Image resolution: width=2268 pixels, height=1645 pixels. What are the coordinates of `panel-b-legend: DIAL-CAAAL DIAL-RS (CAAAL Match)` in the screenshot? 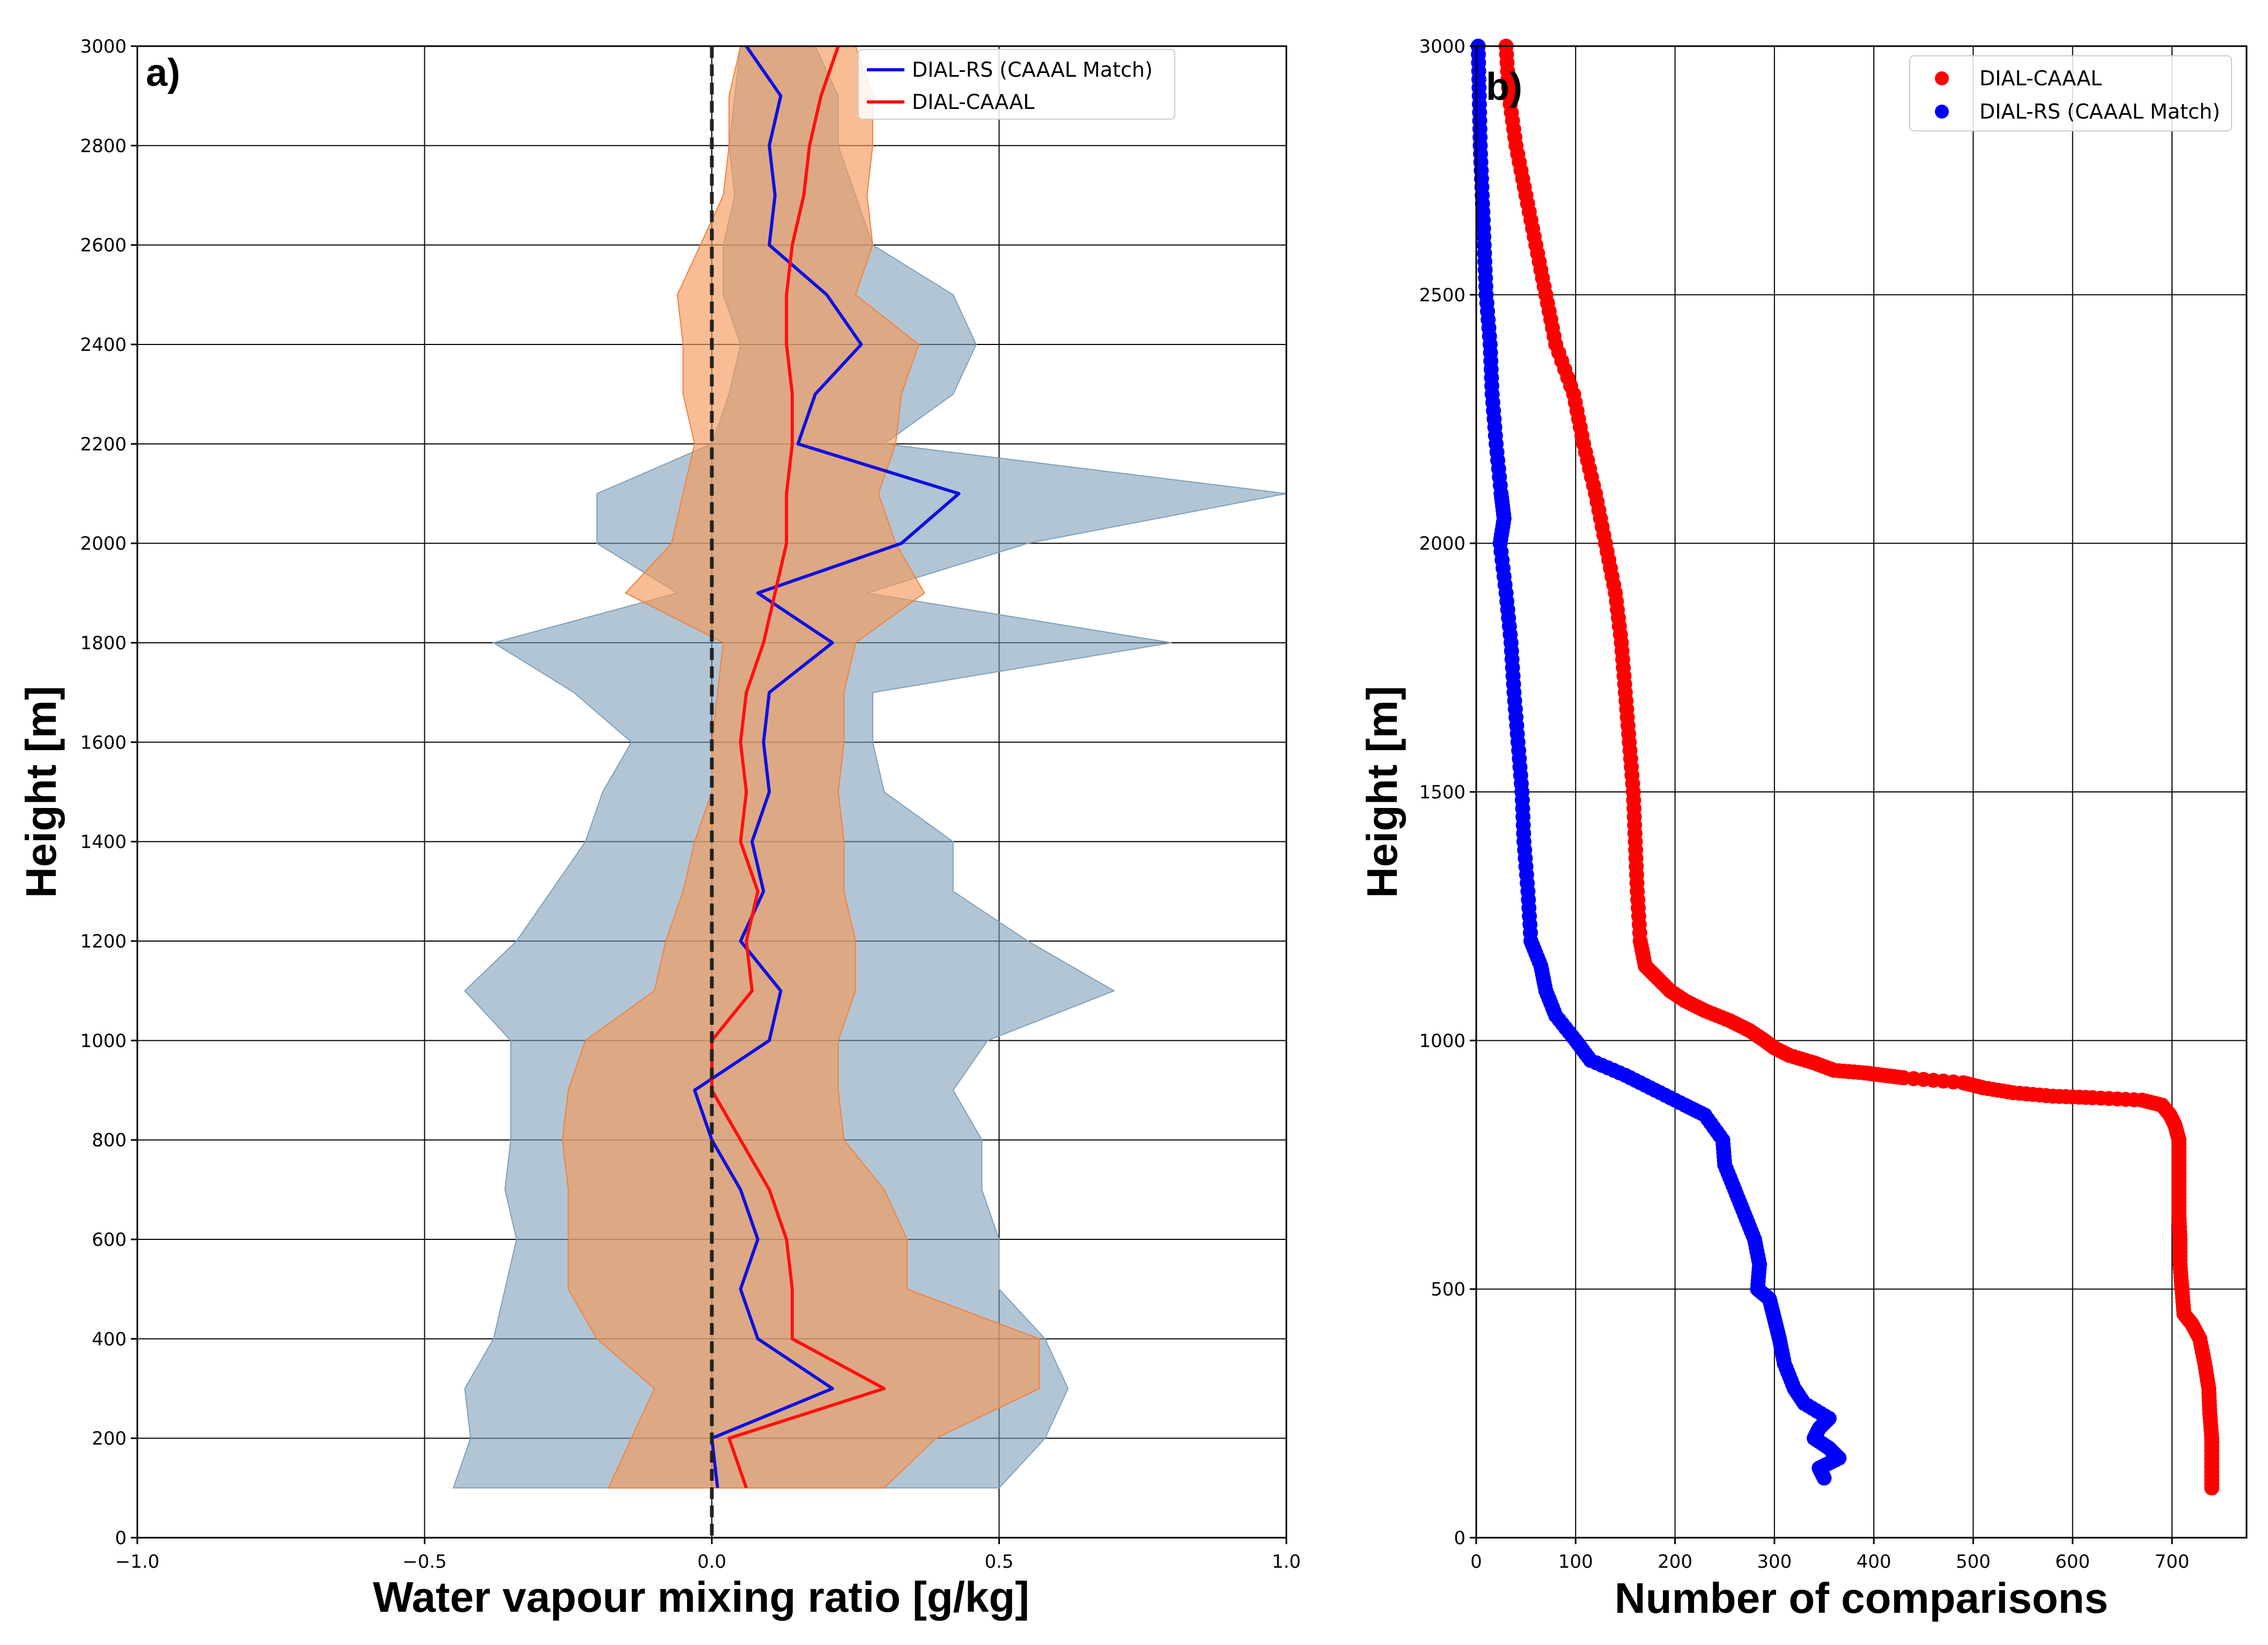 It's located at (2070, 93).